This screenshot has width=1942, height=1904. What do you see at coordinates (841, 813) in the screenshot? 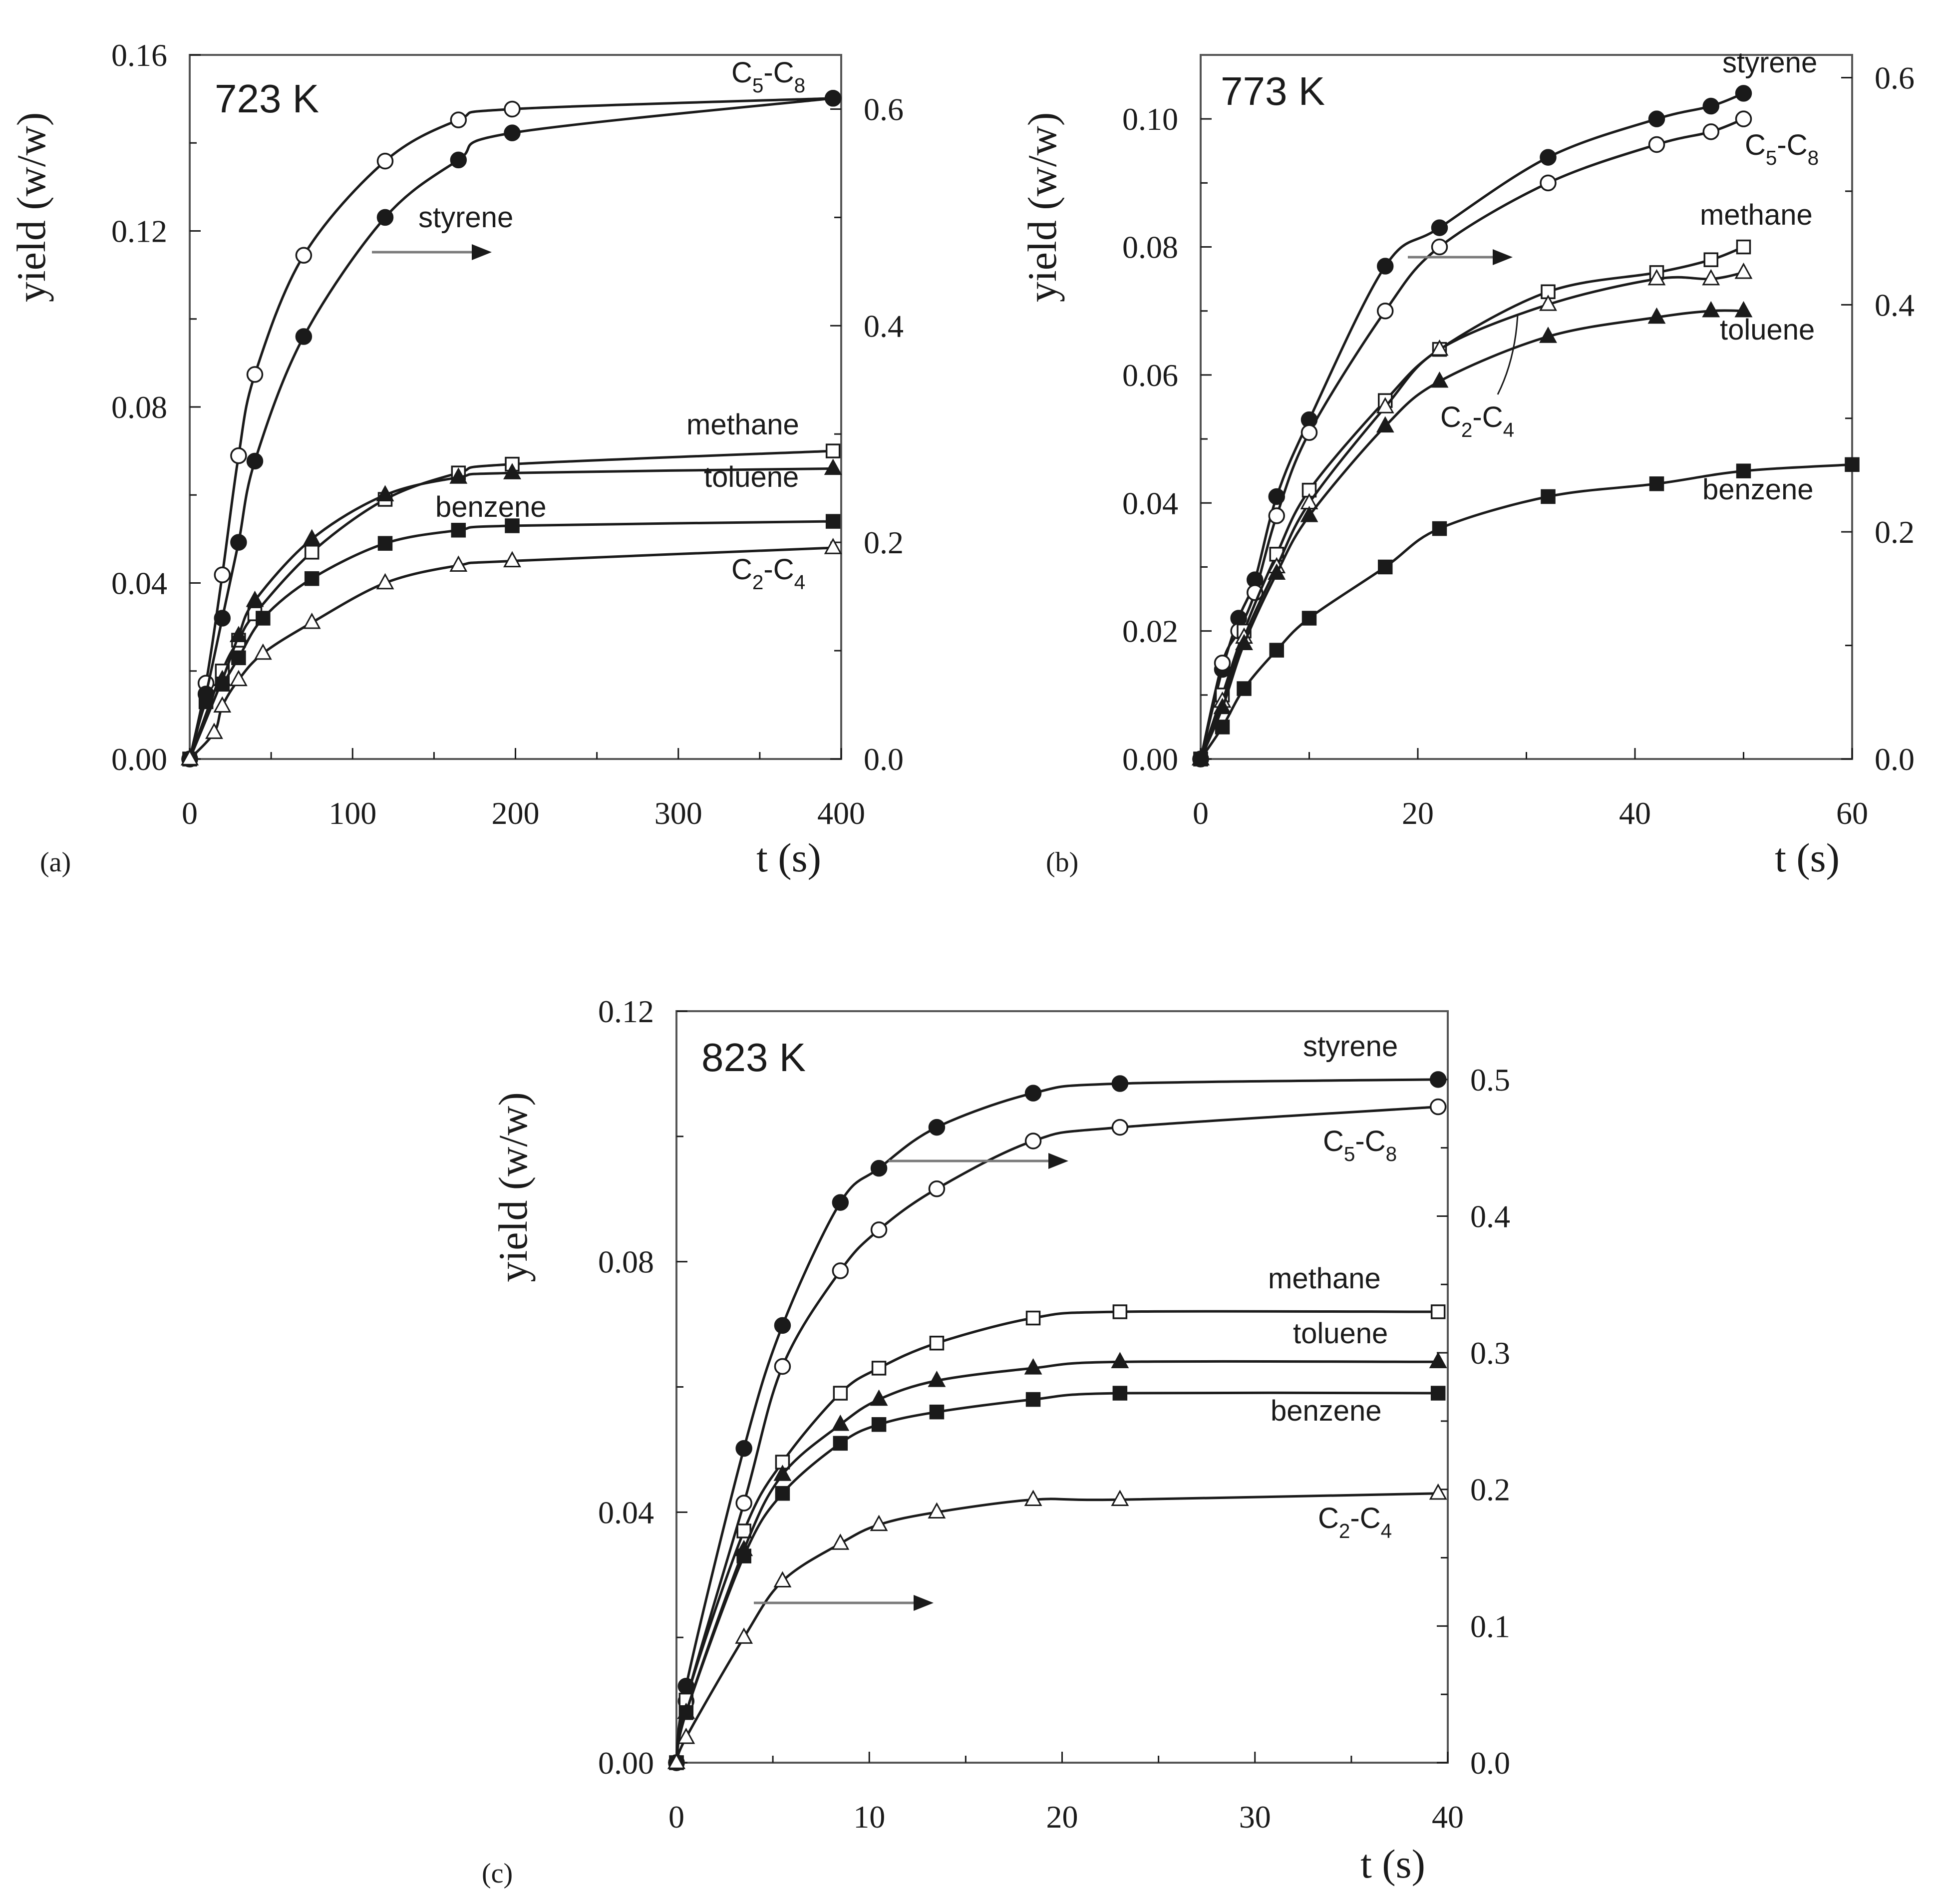
I see `x-tick-label: 400` at bounding box center [841, 813].